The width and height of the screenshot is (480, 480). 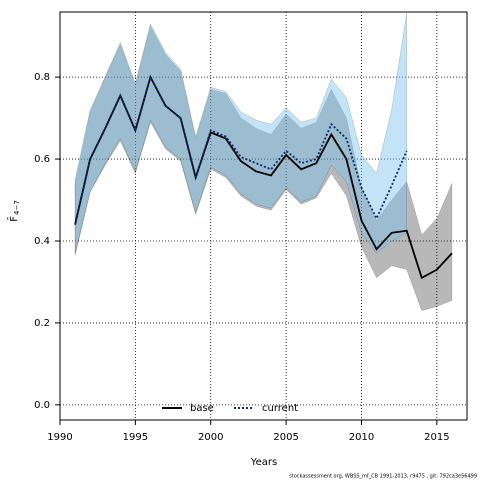 I want to click on x-tick-label: 1990, so click(x=59, y=437).